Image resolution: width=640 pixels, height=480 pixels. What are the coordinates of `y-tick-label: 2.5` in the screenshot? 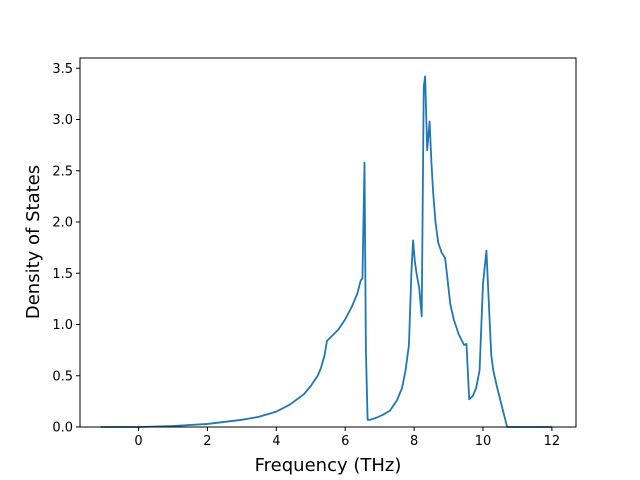 It's located at (62, 171).